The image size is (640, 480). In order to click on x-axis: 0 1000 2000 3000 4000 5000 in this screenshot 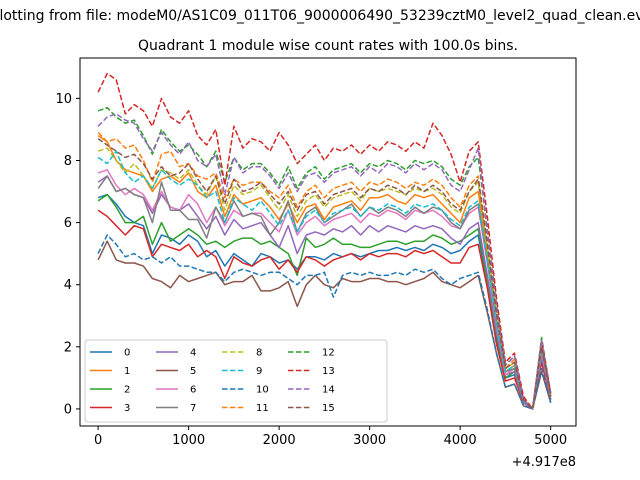, I will do `click(330, 437)`.